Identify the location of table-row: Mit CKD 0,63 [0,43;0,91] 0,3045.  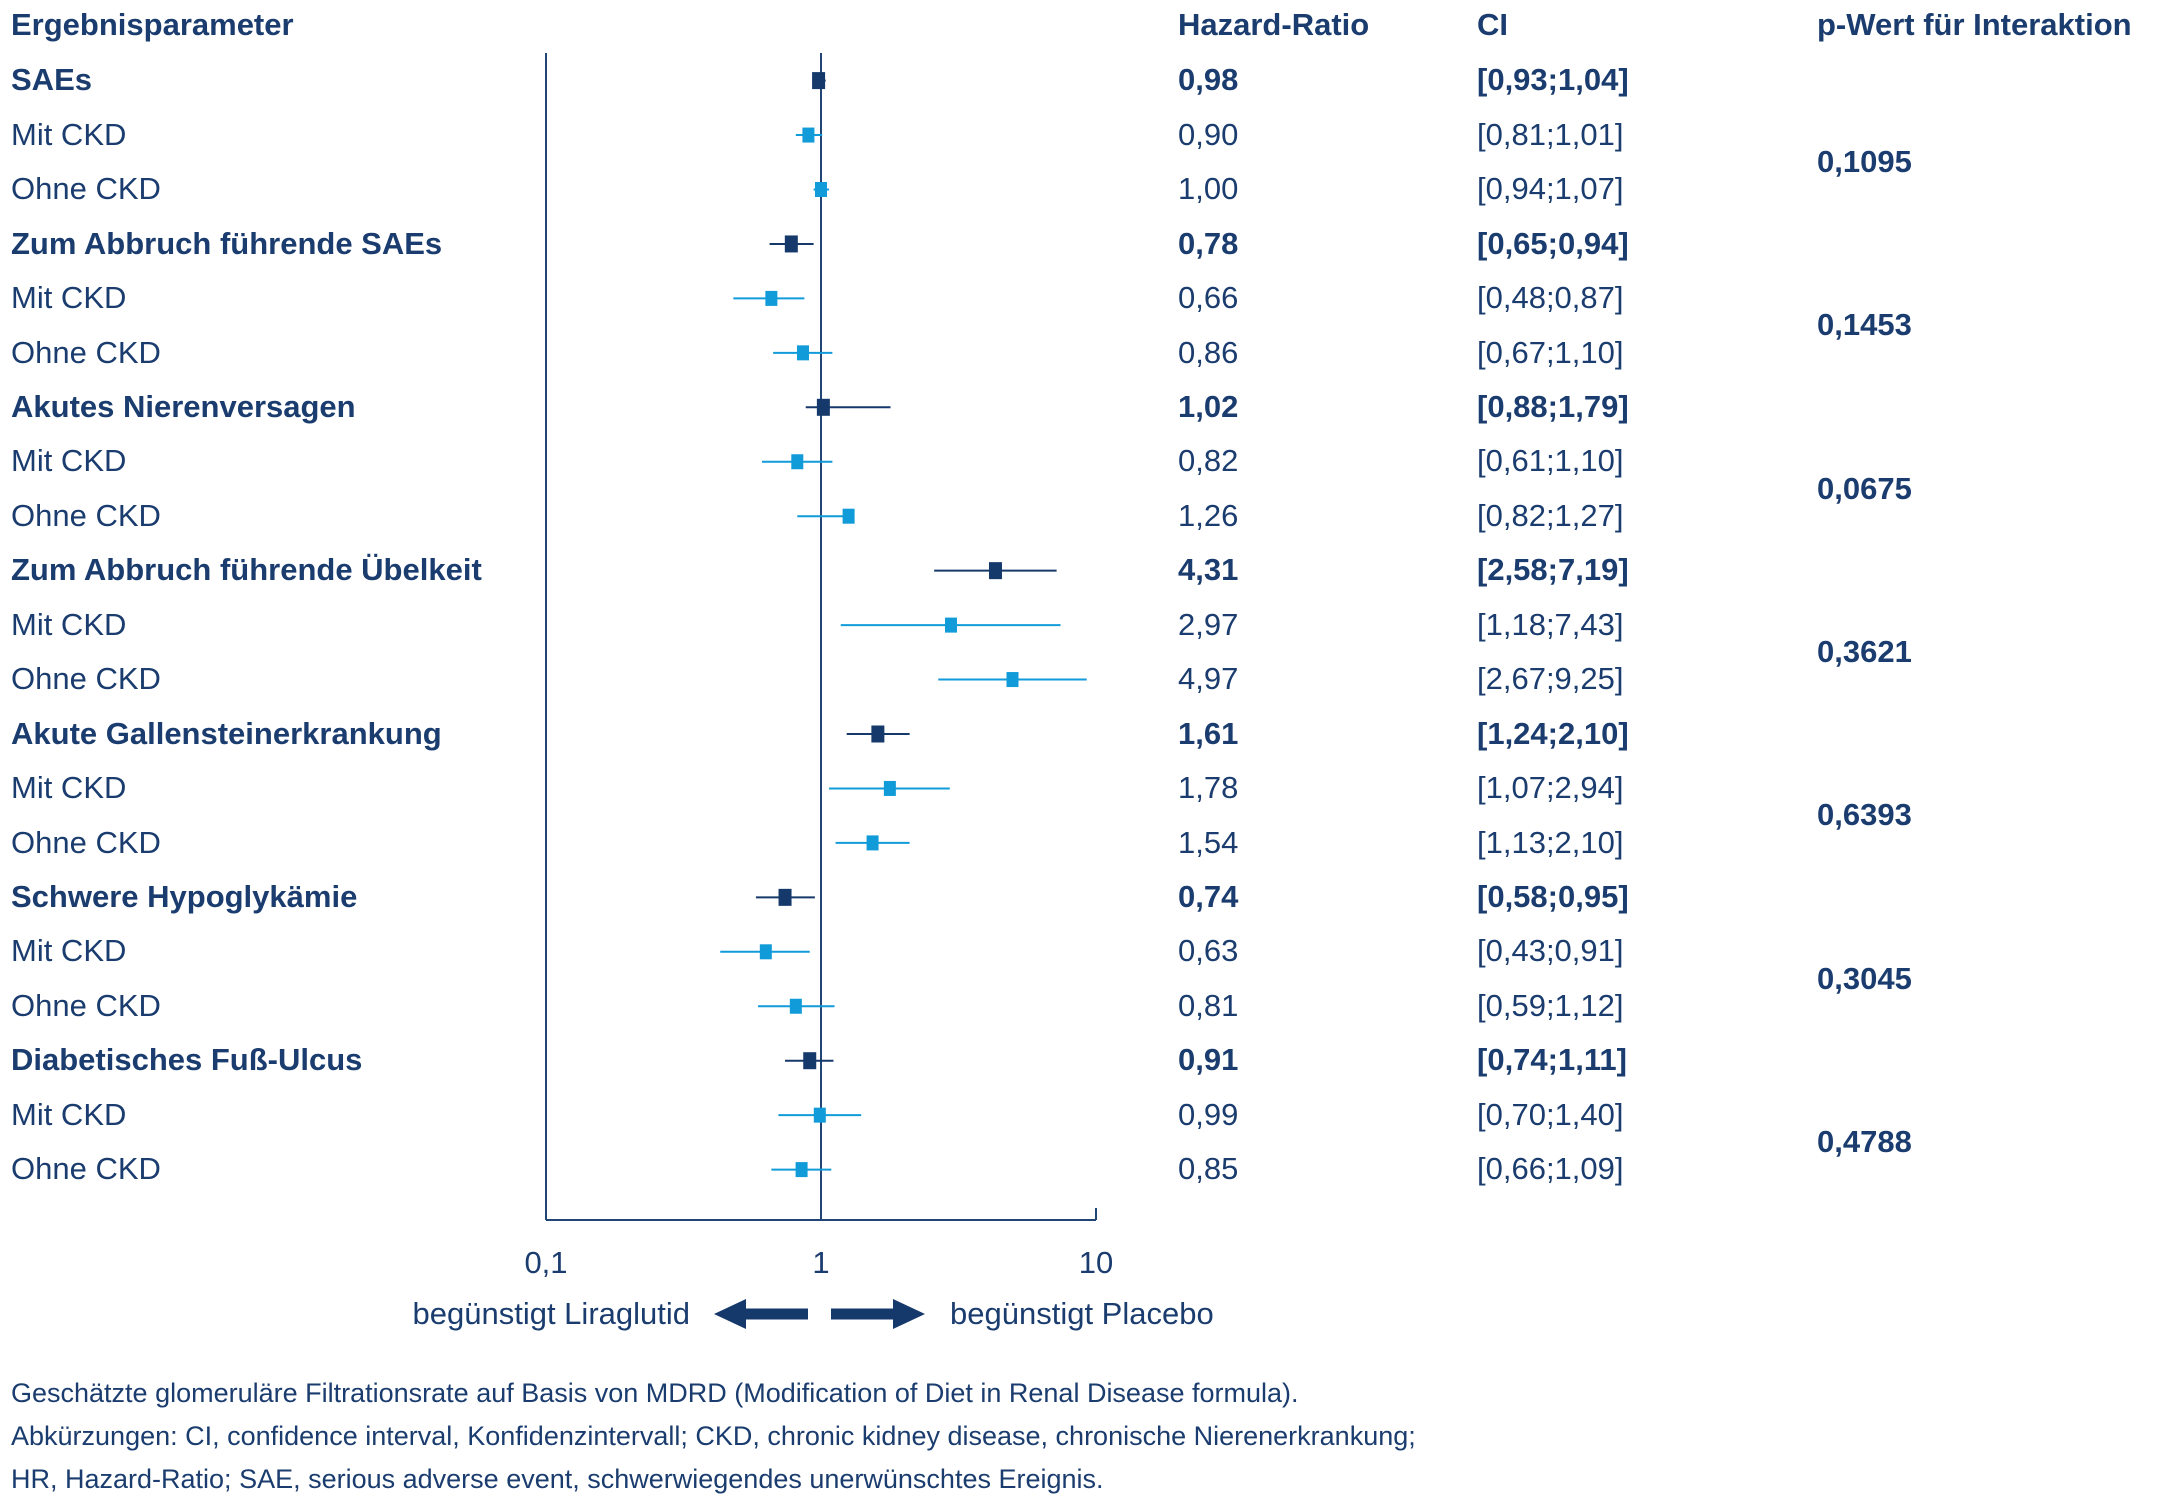
(1084, 959).